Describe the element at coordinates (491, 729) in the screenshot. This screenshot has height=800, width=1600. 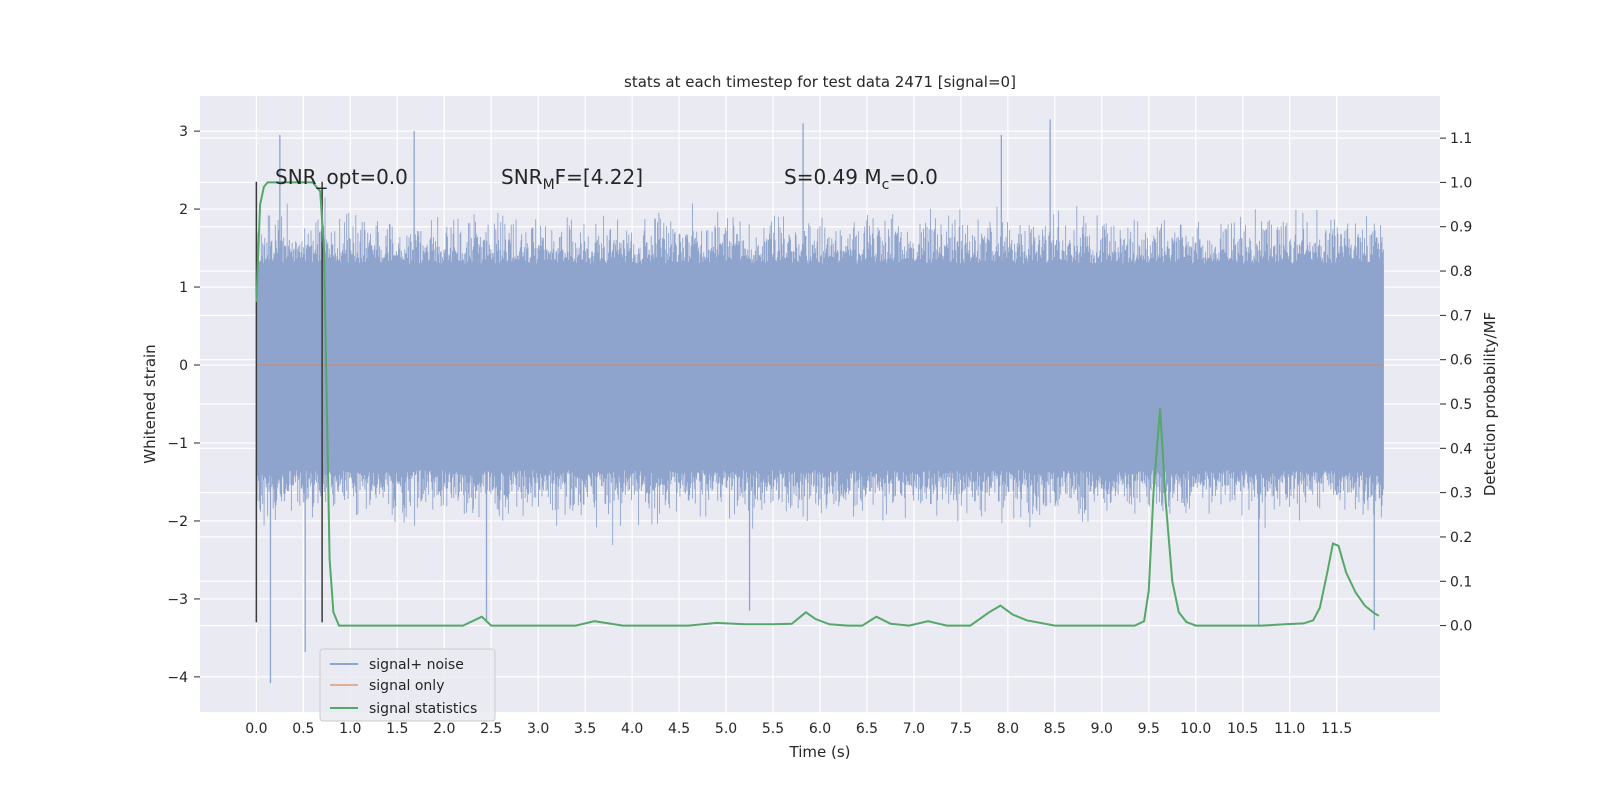
I see `x-tick-label: 2.5` at that location.